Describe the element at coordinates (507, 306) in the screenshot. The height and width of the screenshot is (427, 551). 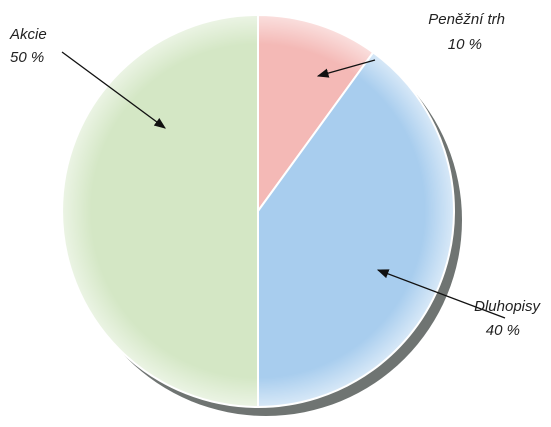
I see `slice-label: Dluhopisy` at that location.